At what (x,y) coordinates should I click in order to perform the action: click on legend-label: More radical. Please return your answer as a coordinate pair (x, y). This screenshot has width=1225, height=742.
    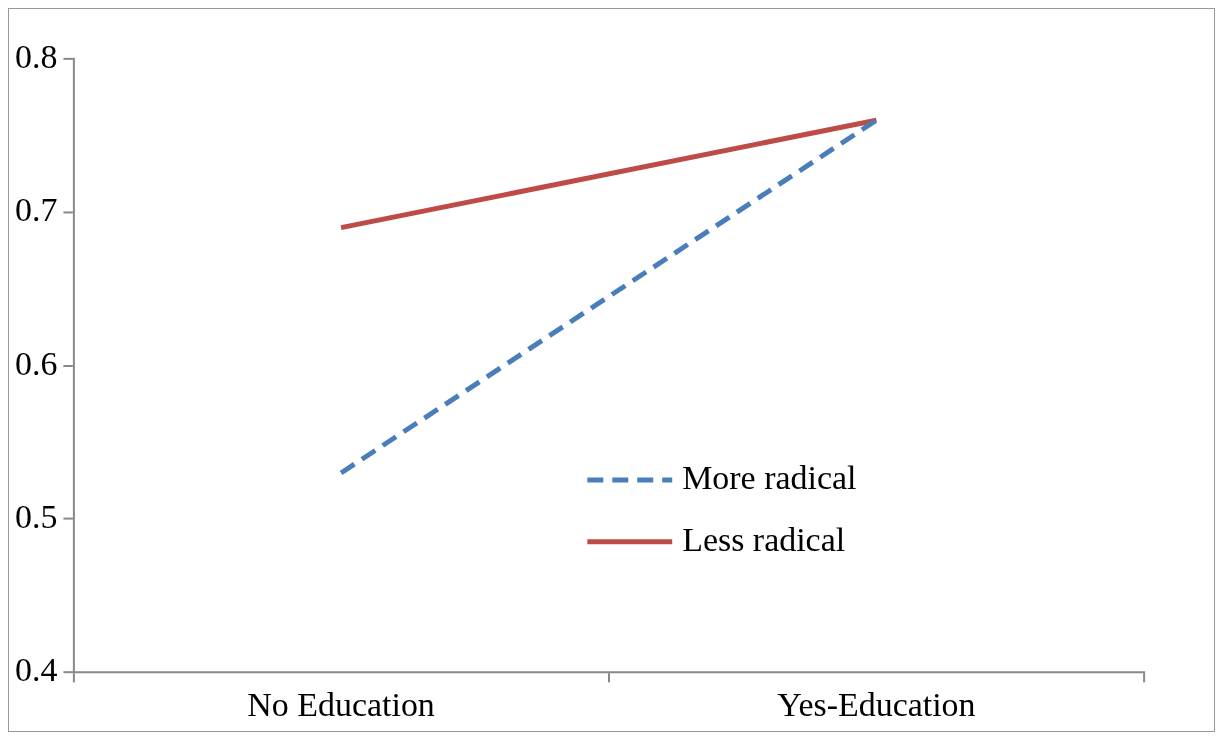
    Looking at the image, I should click on (769, 477).